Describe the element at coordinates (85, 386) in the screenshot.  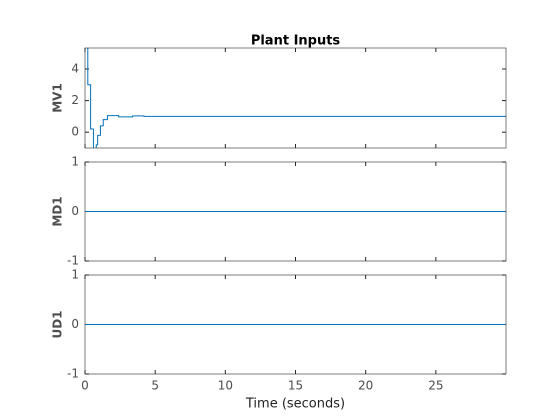
I see `x-tick-label: 0` at that location.